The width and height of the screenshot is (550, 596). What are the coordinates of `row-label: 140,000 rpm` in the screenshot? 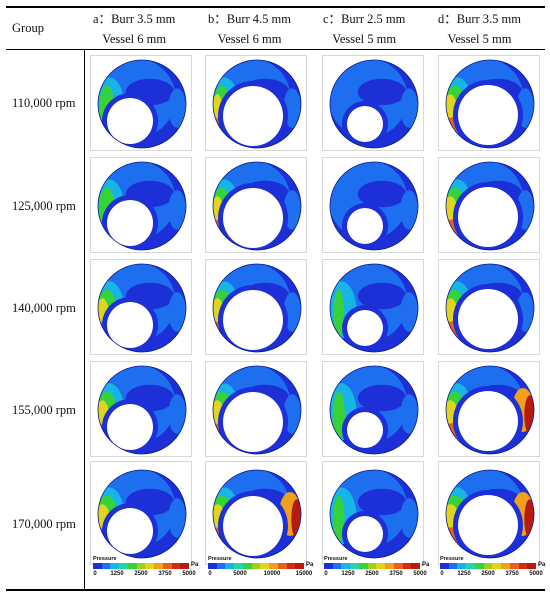 It's located at (44, 308).